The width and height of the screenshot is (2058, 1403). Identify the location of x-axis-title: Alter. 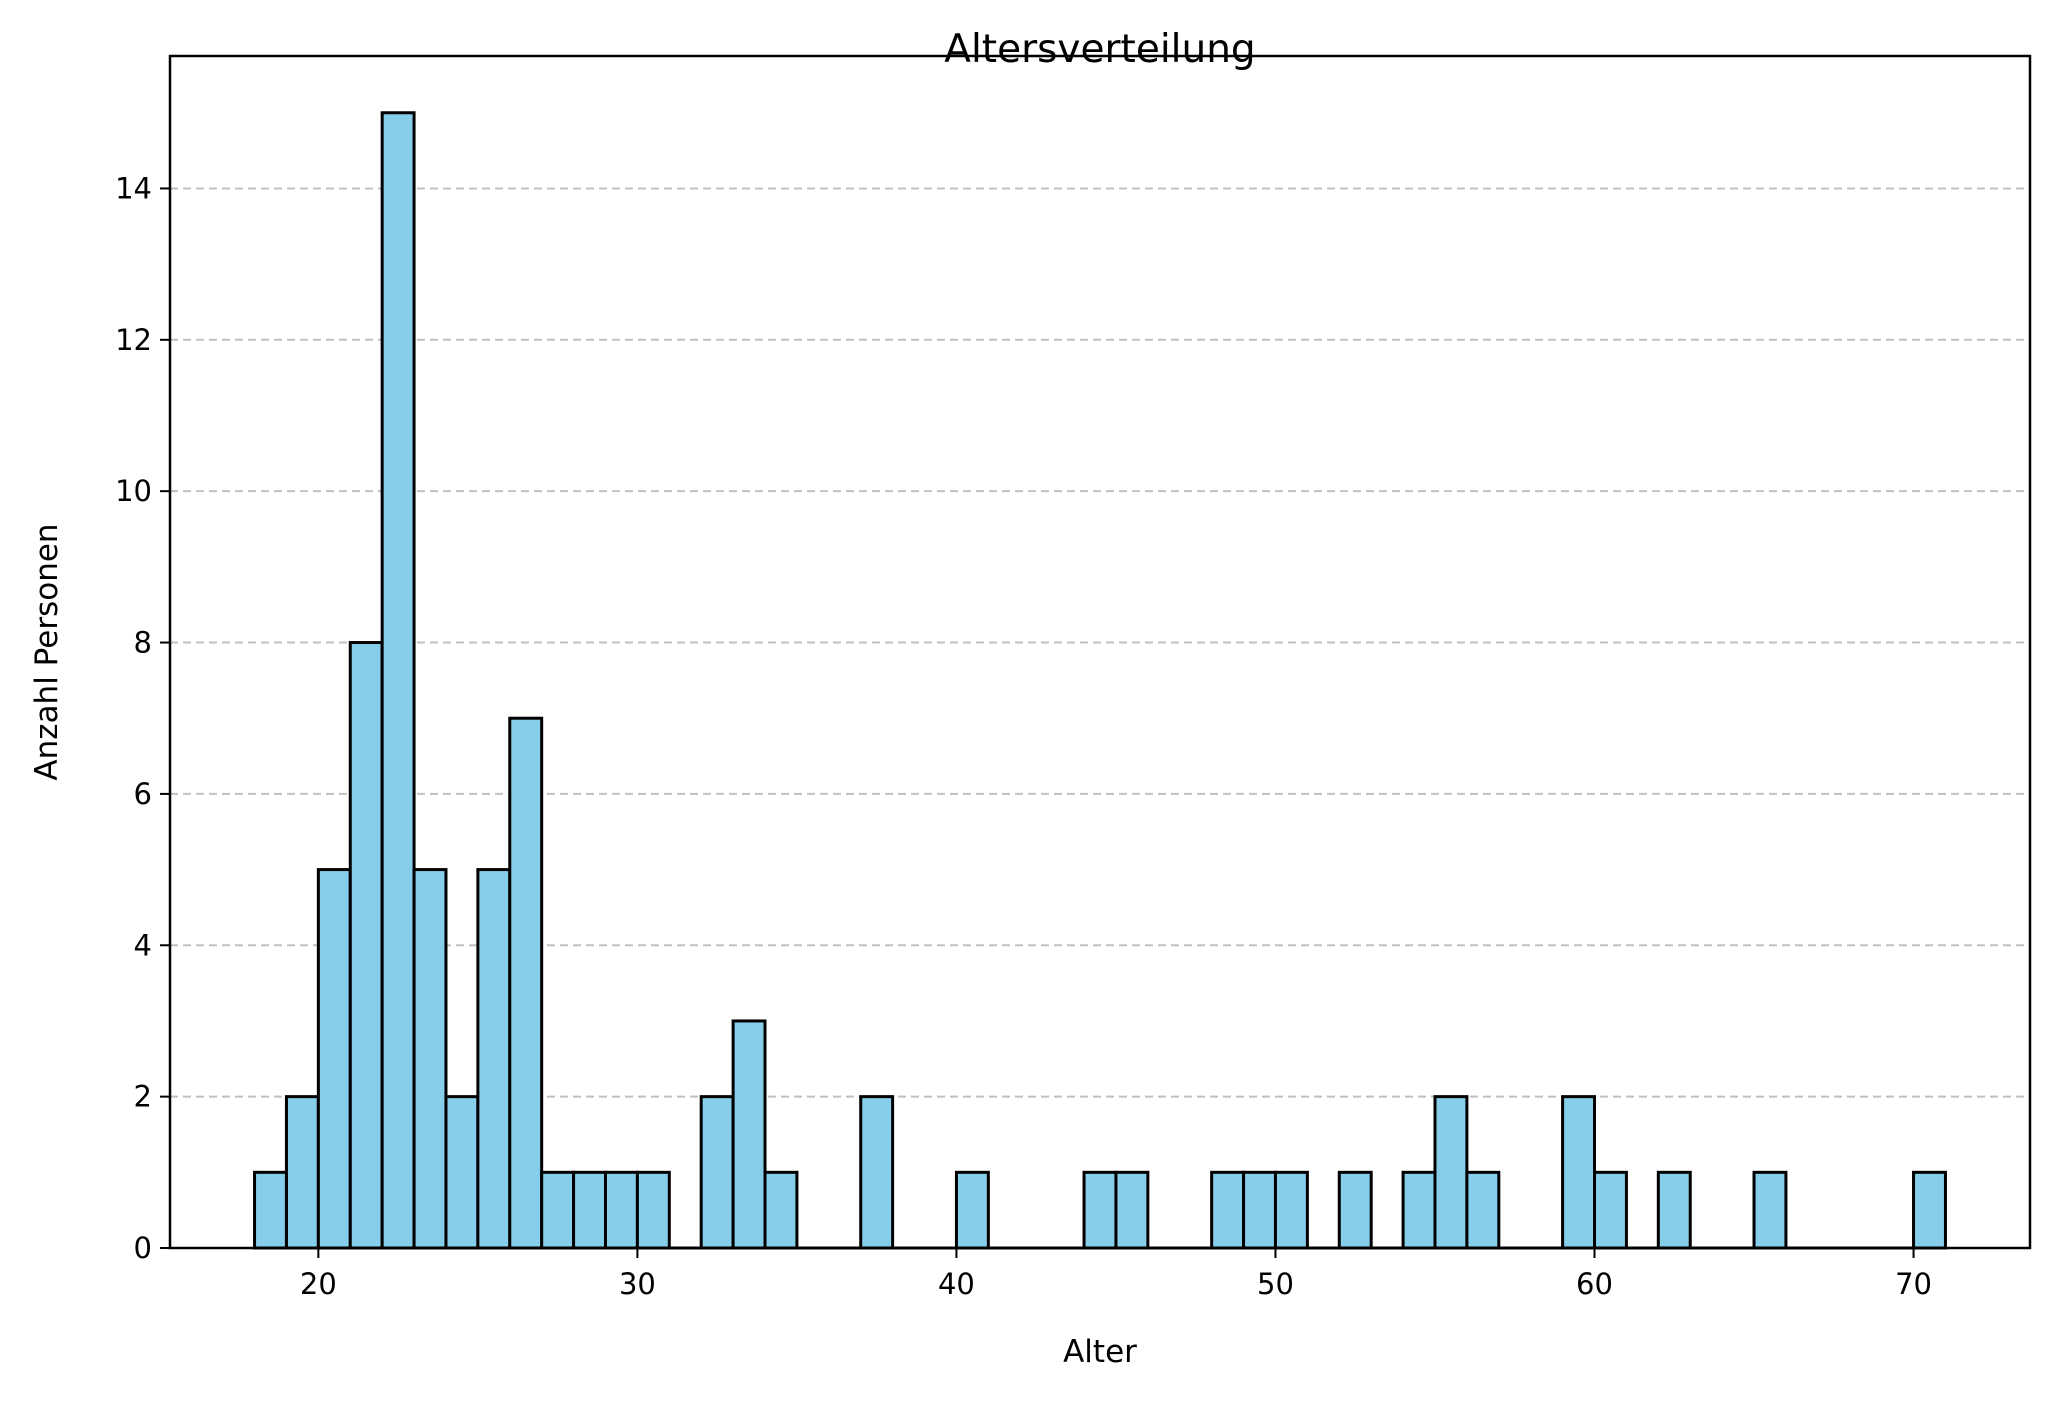
(1100, 1352).